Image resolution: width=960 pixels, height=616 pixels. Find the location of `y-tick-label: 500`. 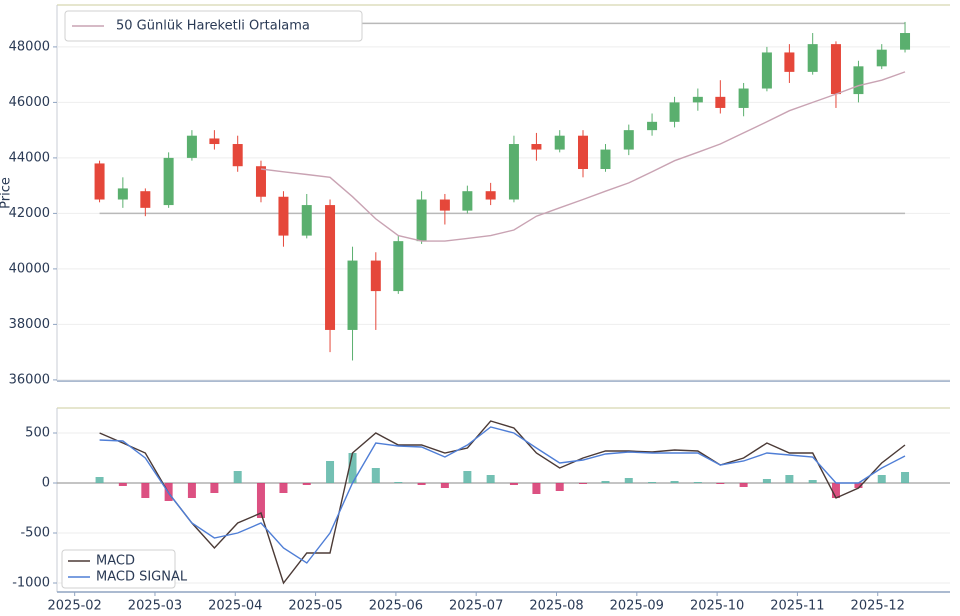

y-tick-label: 500 is located at coordinates (37, 433).